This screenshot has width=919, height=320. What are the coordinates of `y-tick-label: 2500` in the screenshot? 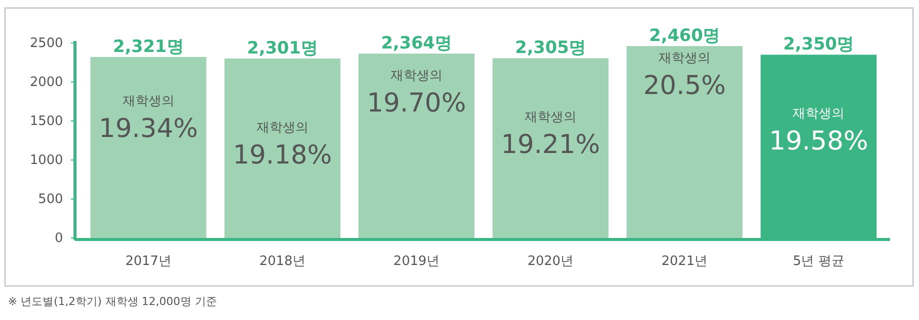 It's located at (46, 44).